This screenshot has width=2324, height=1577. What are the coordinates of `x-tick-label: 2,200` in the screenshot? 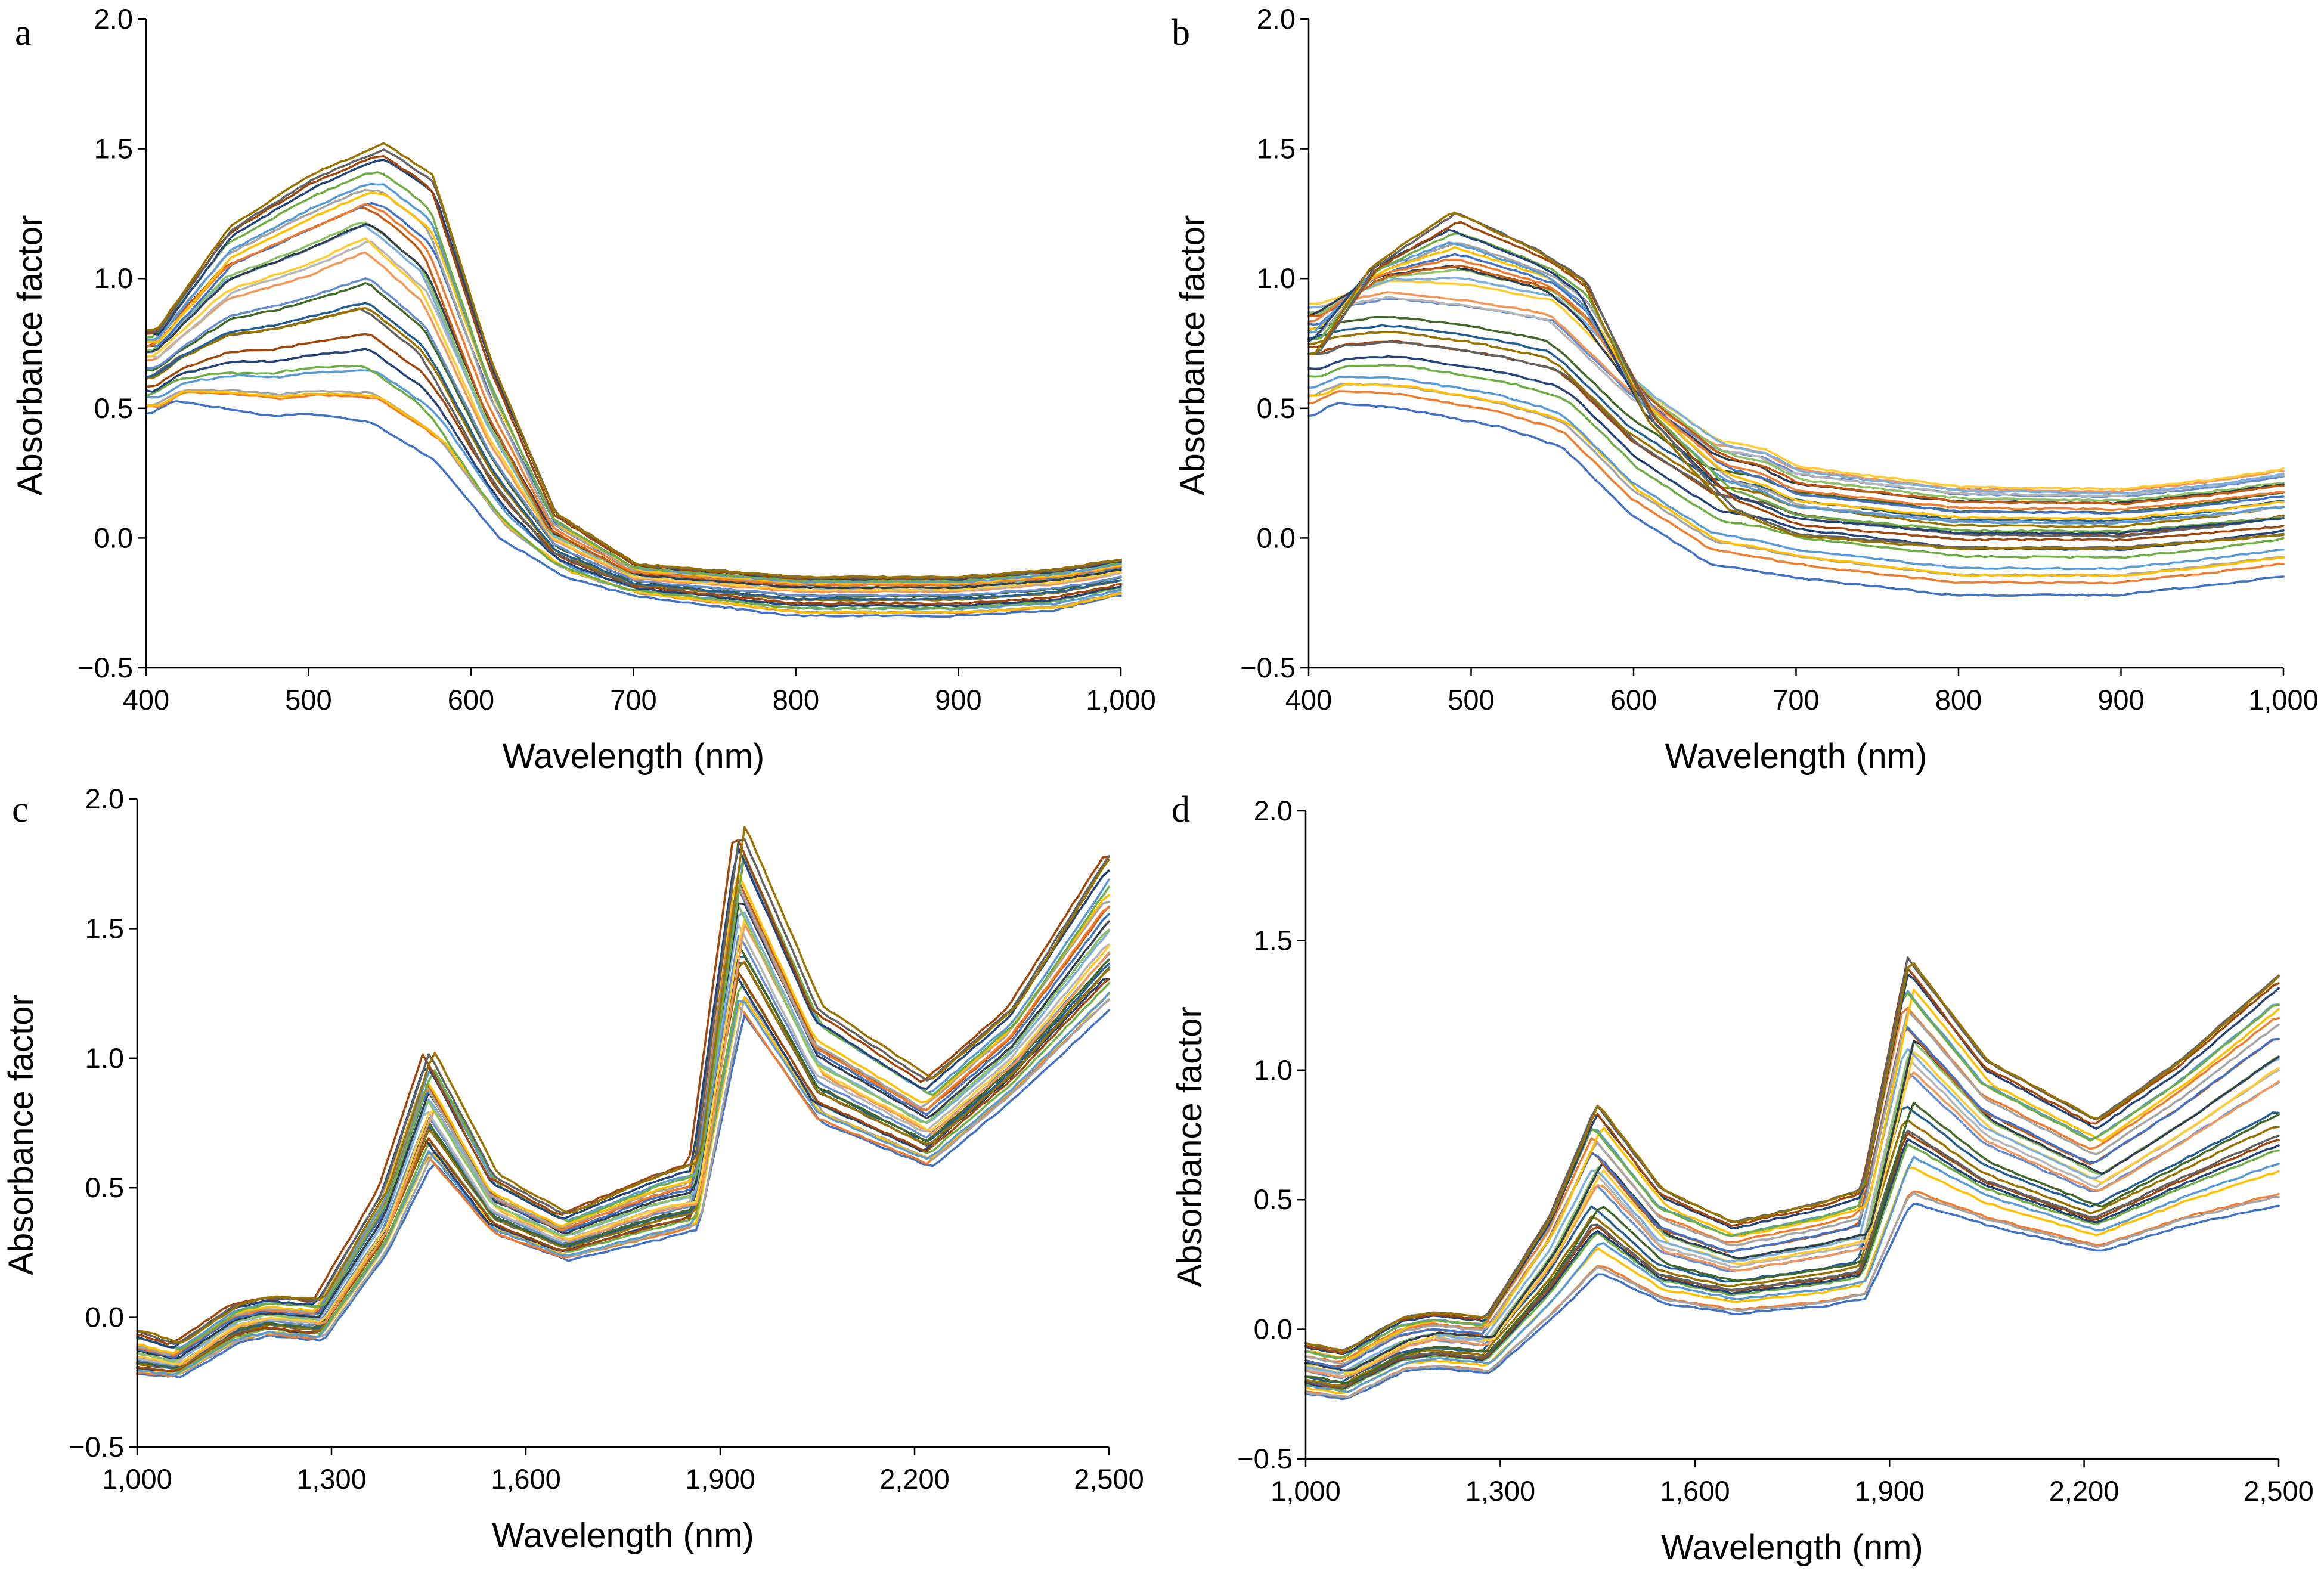 It's located at (915, 1479).